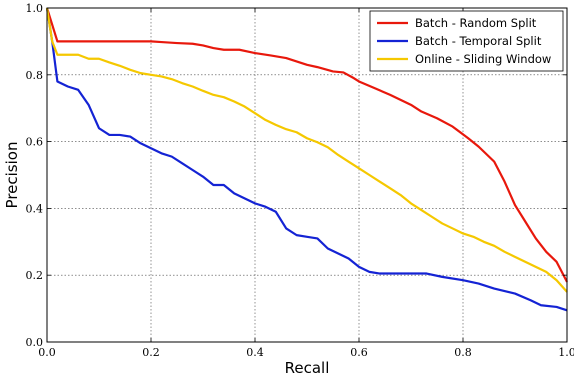 The height and width of the screenshot is (378, 574). What do you see at coordinates (35, 75) in the screenshot?
I see `y-tick-label: 0.8` at bounding box center [35, 75].